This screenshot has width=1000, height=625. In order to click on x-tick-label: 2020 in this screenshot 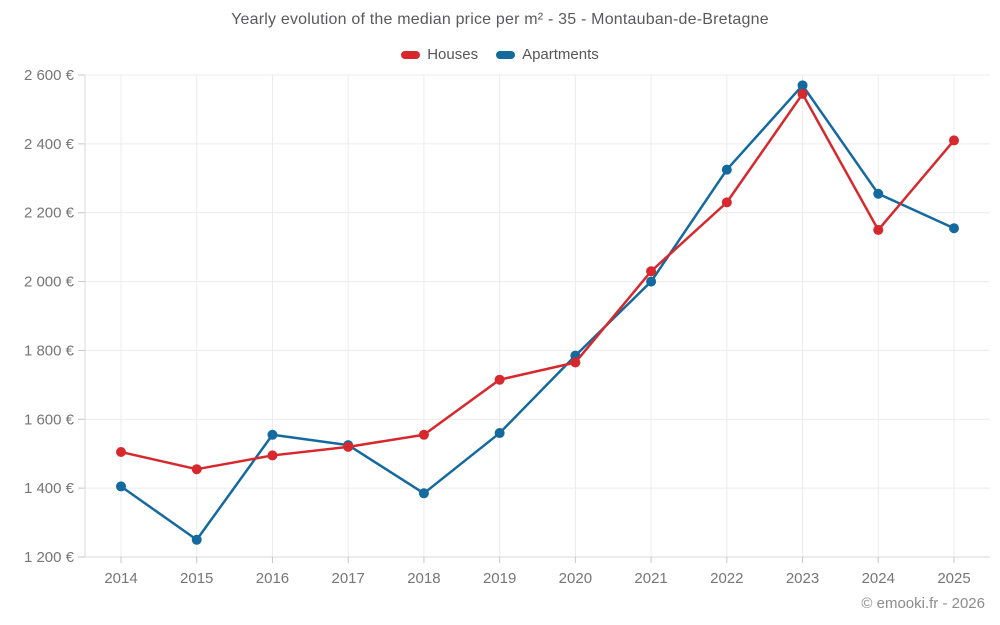, I will do `click(575, 578)`.